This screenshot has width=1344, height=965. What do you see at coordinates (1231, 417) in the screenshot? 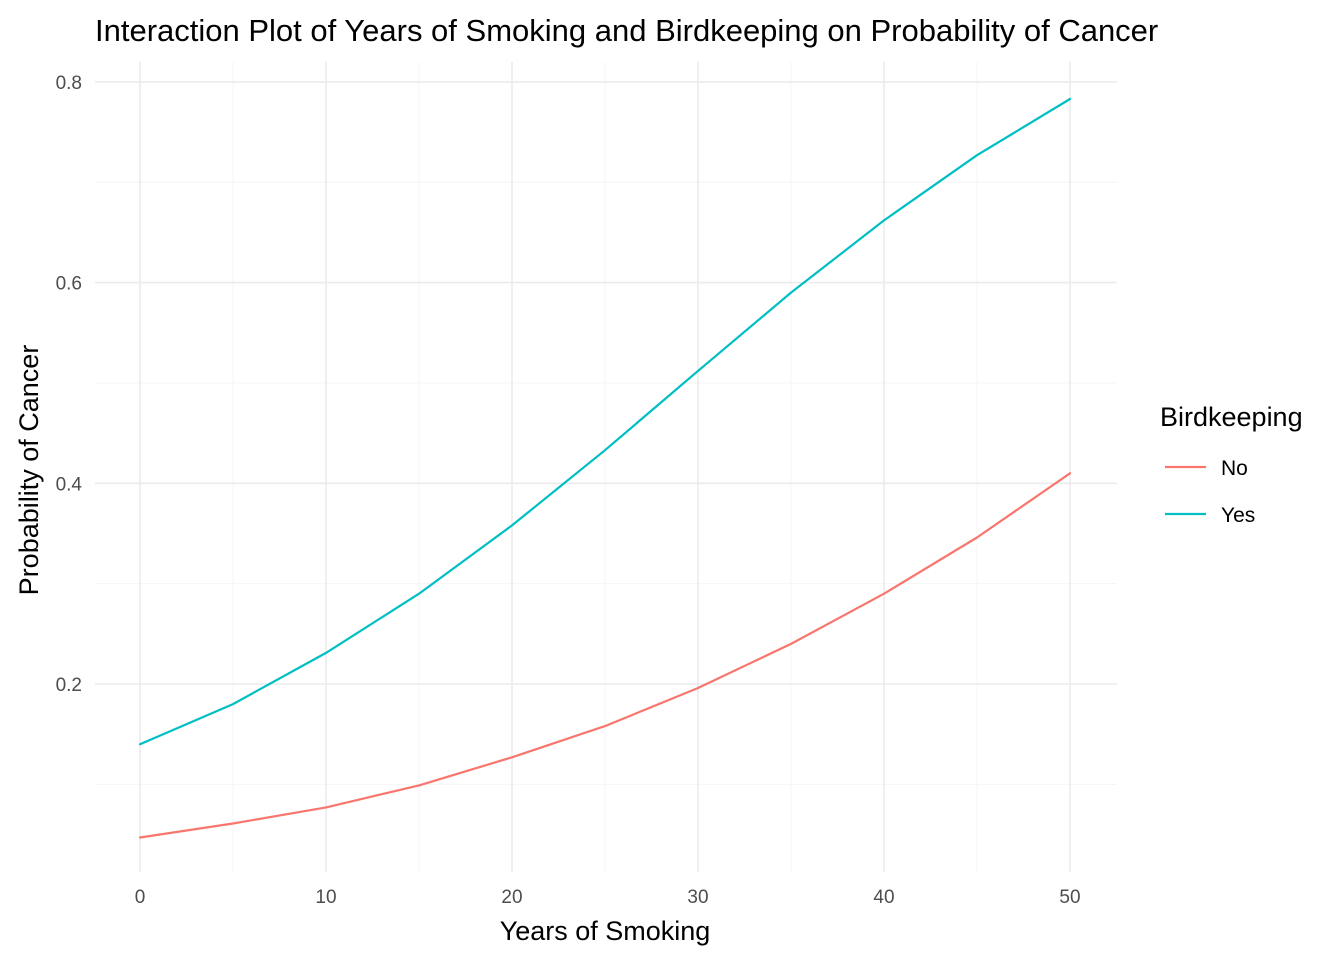
I see `legend-title: Birdkeeping` at bounding box center [1231, 417].